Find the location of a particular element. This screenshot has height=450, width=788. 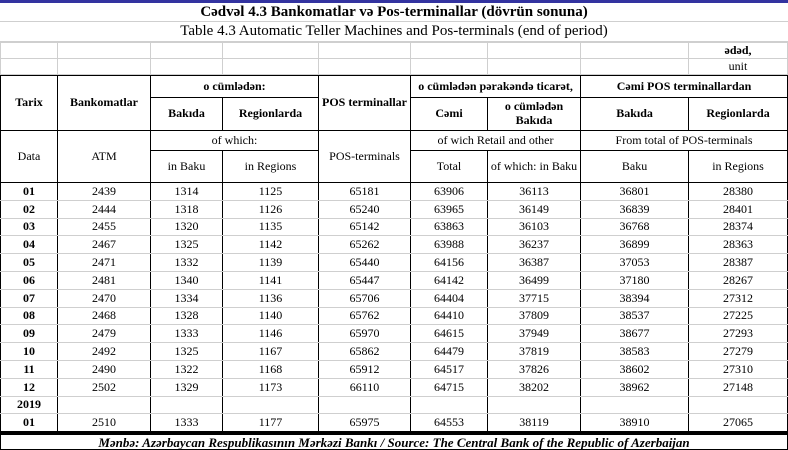

row-label: 04 is located at coordinates (29, 245).